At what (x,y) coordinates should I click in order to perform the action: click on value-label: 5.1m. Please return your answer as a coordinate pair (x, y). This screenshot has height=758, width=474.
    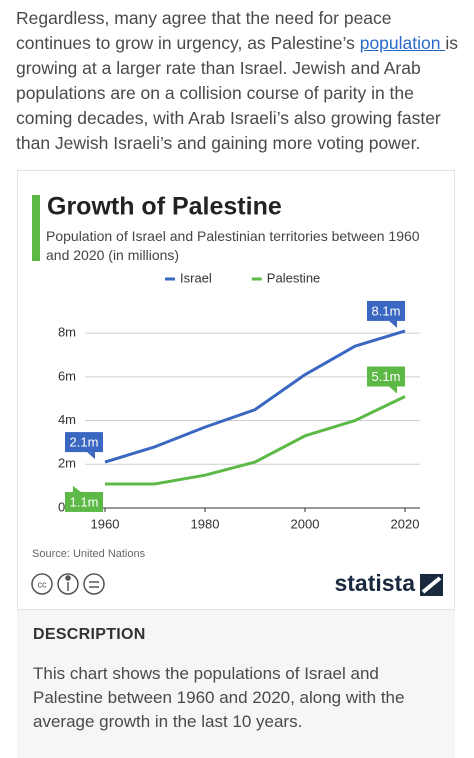
    Looking at the image, I should click on (386, 376).